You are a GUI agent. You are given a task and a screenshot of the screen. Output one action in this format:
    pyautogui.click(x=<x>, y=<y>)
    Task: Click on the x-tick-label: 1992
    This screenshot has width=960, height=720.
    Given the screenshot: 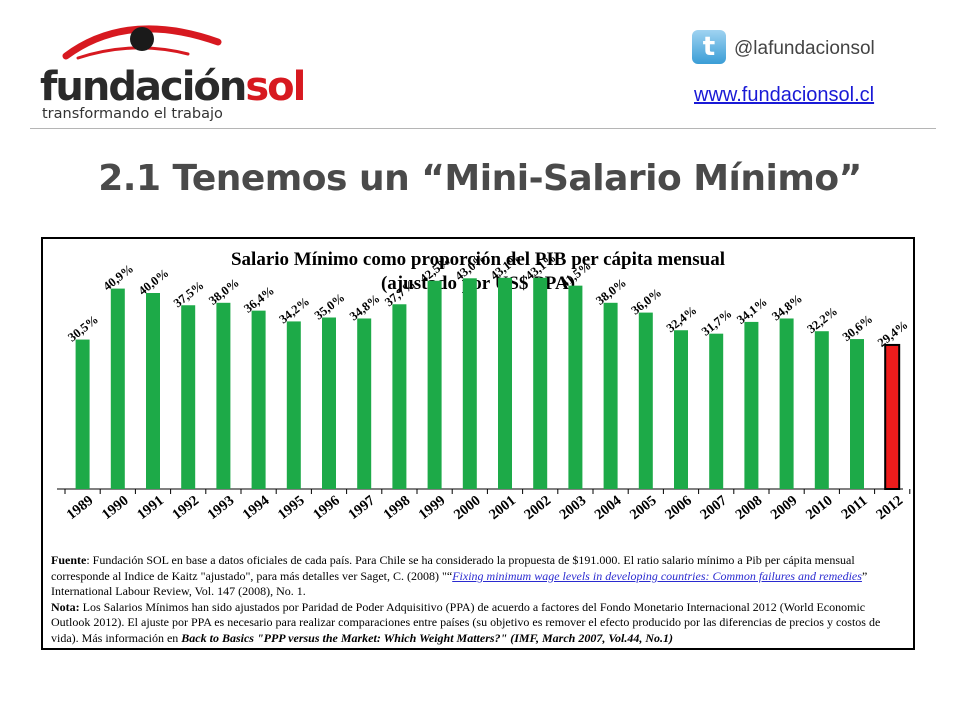 What is the action you would take?
    pyautogui.click(x=185, y=508)
    